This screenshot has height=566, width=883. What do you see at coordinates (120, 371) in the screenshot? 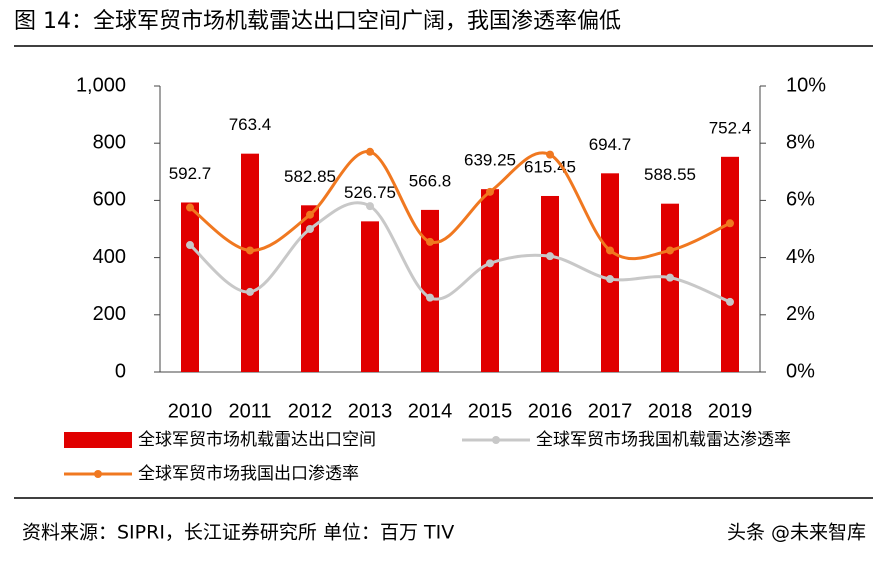
I see `y-tick-label: 0` at bounding box center [120, 371].